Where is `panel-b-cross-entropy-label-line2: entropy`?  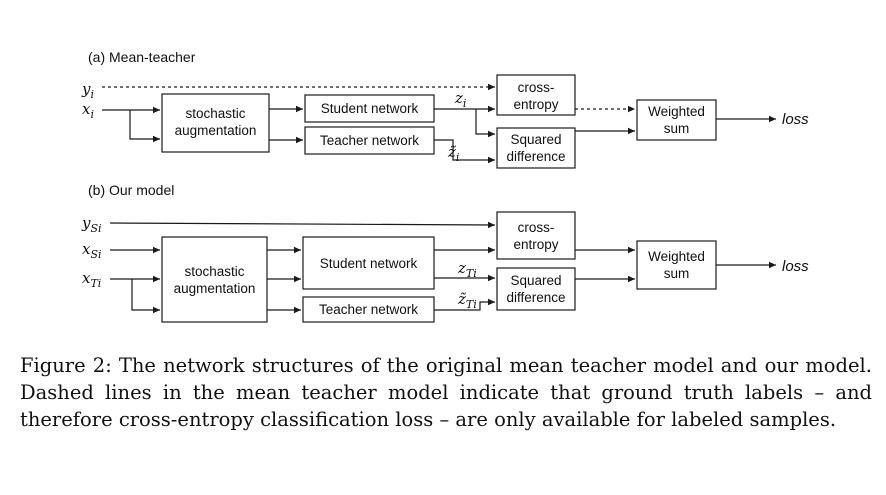 panel-b-cross-entropy-label-line2: entropy is located at coordinates (535, 244).